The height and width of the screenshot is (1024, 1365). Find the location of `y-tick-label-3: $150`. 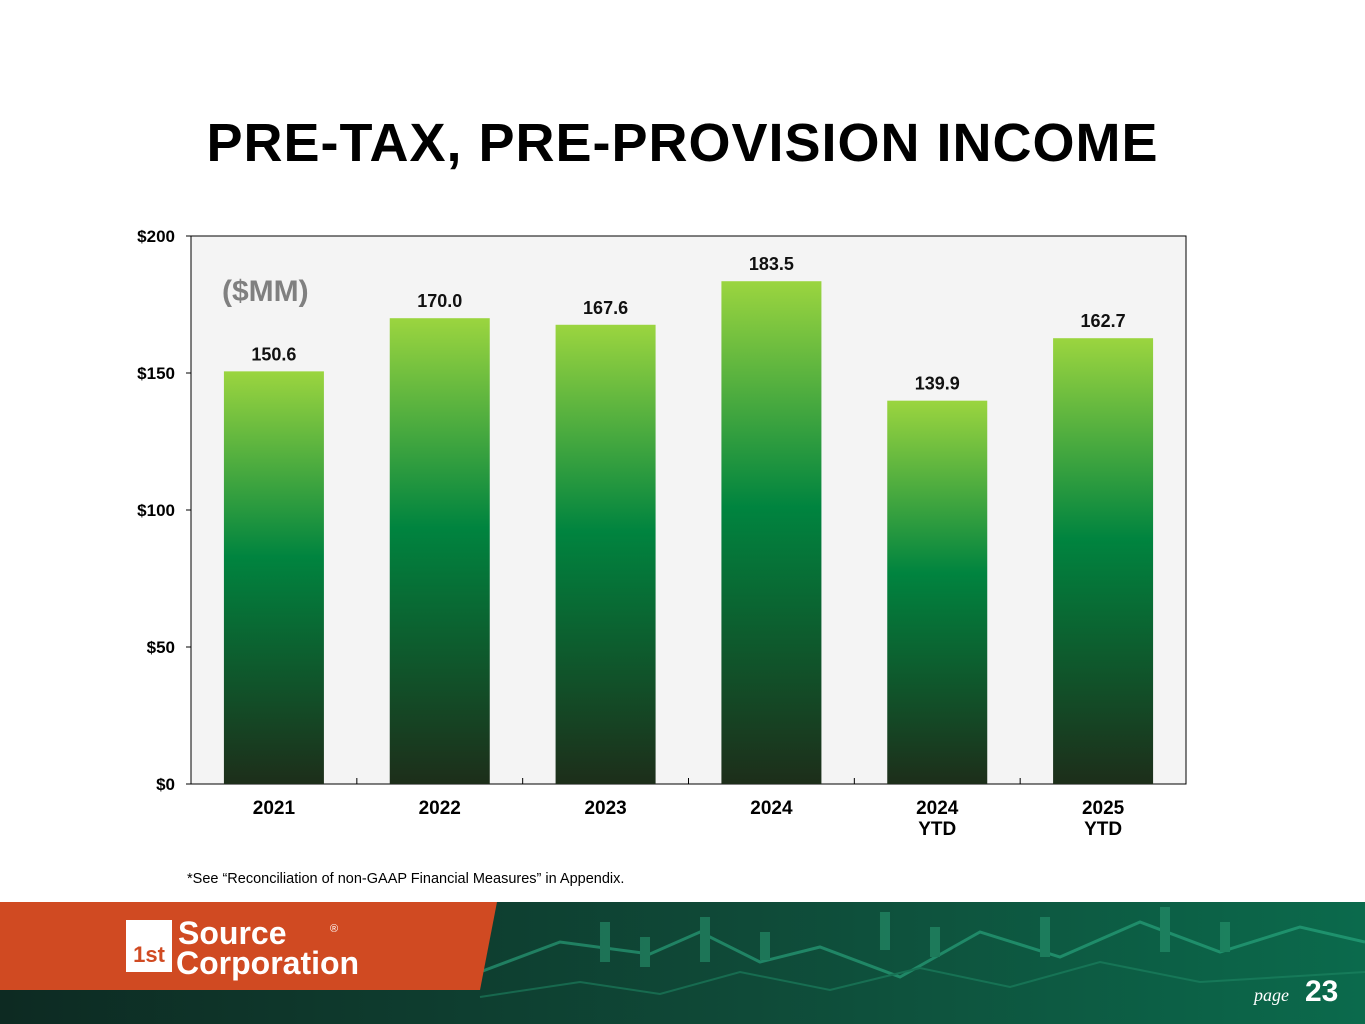

y-tick-label-3: $150 is located at coordinates (156, 373).